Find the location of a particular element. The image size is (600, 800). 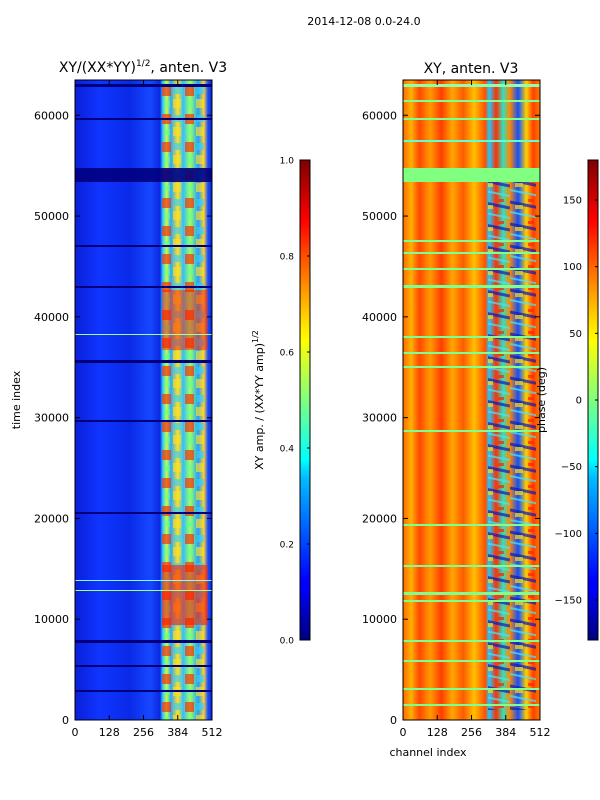

amp-x-tick-label: 384 is located at coordinates (177, 732).